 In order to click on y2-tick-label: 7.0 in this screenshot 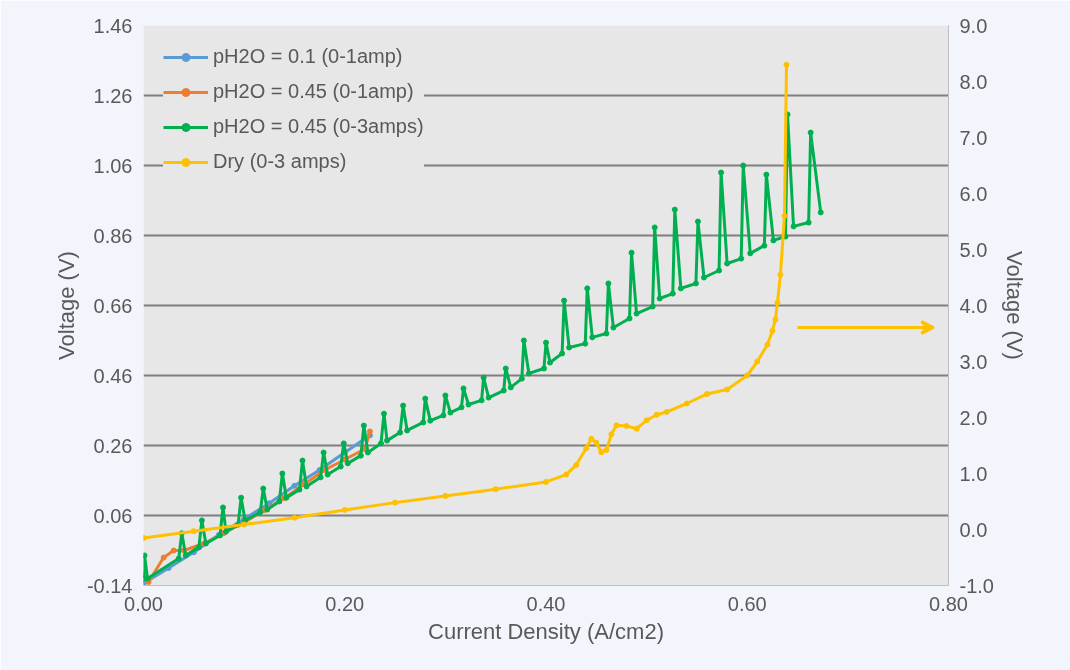, I will do `click(973, 137)`.